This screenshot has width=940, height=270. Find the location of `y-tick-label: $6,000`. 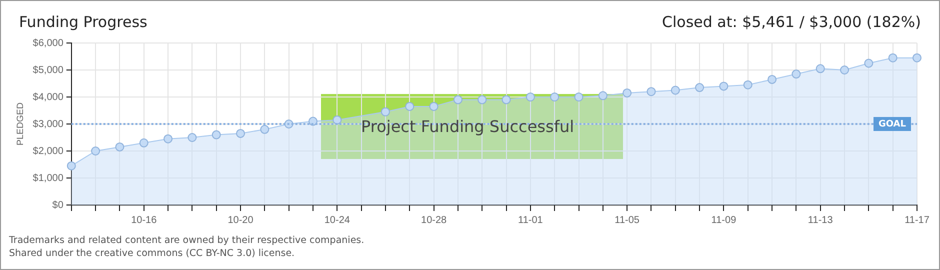

y-tick-label: $6,000 is located at coordinates (48, 43).